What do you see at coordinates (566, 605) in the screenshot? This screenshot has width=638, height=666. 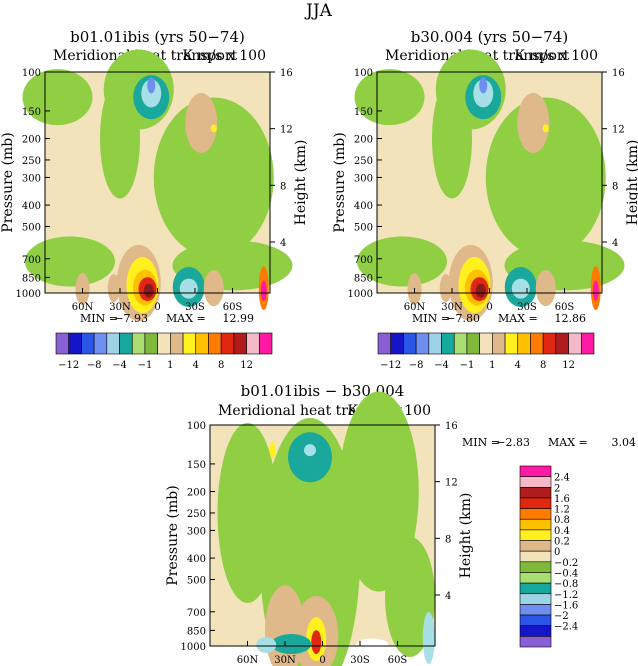 I see `colorbar-label: −1.6` at bounding box center [566, 605].